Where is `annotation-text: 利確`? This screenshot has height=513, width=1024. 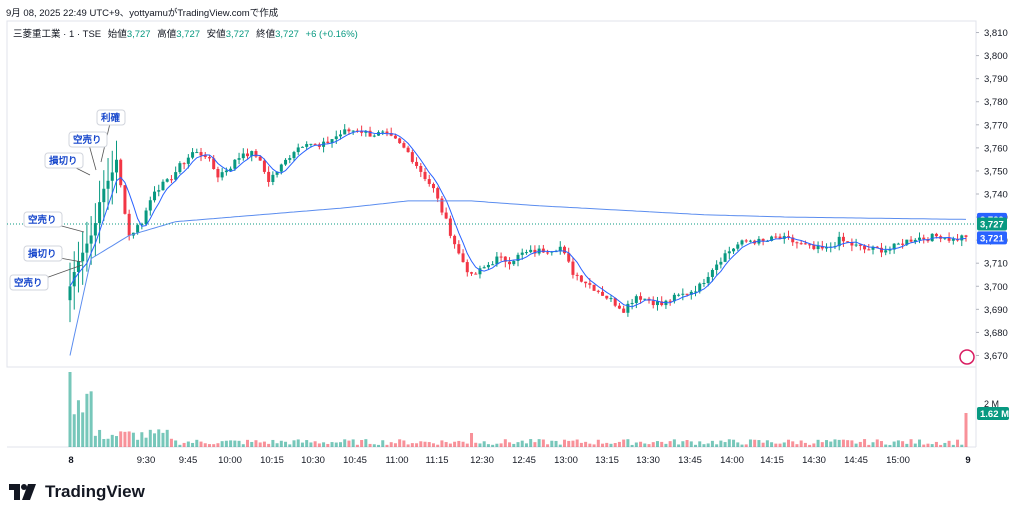 annotation-text: 利確 is located at coordinates (110, 118).